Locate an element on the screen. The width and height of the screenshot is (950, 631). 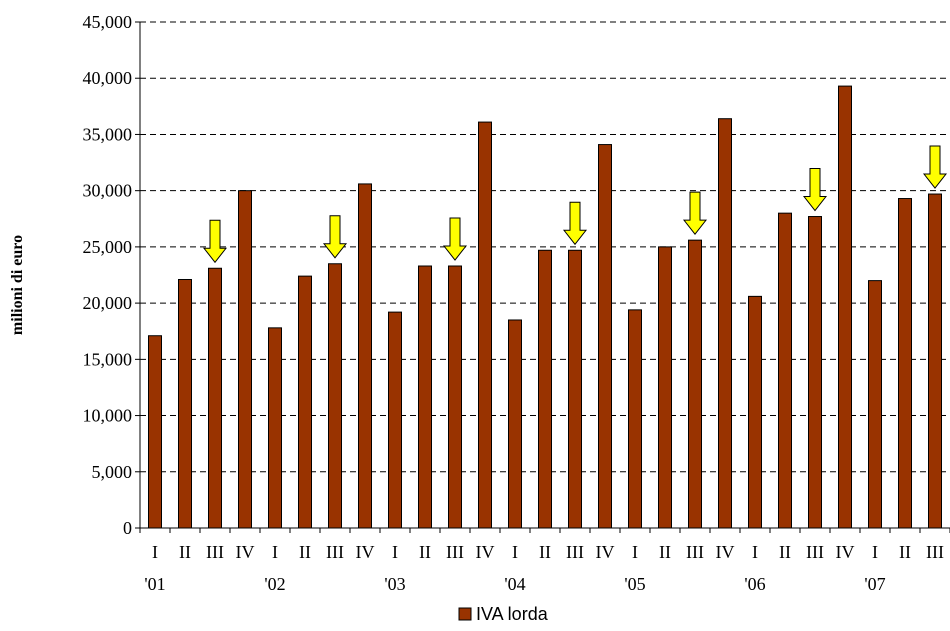
y-tick-label: 15,000 is located at coordinates (108, 359).